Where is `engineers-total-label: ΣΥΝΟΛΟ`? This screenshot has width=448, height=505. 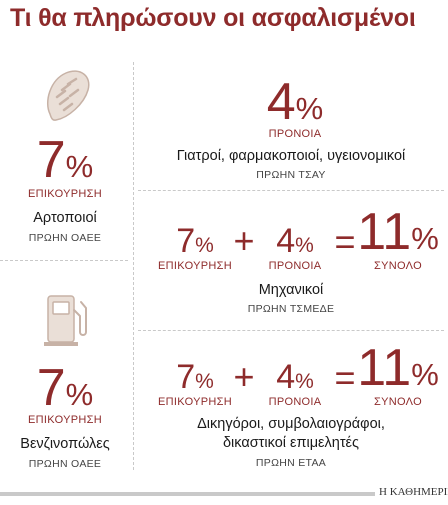
engineers-total-label: ΣΥΝΟΛΟ is located at coordinates (398, 266).